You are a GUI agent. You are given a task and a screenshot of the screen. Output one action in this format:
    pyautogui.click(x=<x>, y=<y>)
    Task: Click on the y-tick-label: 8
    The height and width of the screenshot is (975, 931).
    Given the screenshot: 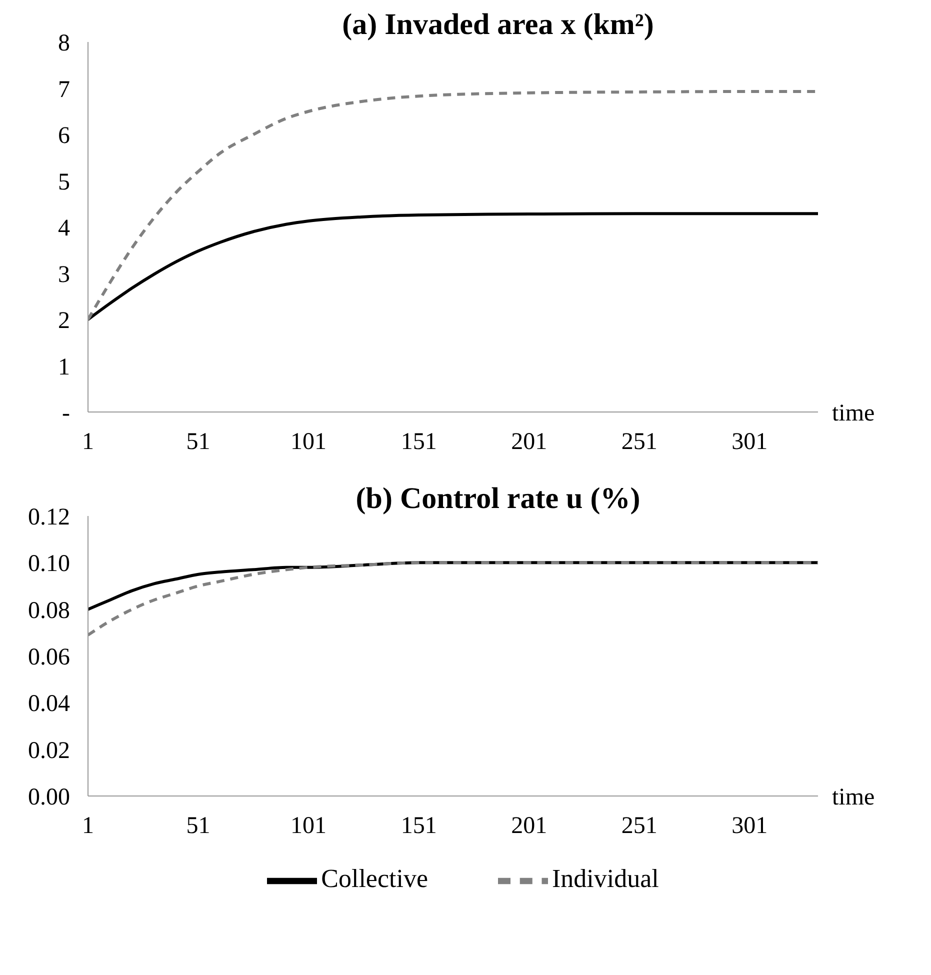 What is the action you would take?
    pyautogui.click(x=64, y=43)
    